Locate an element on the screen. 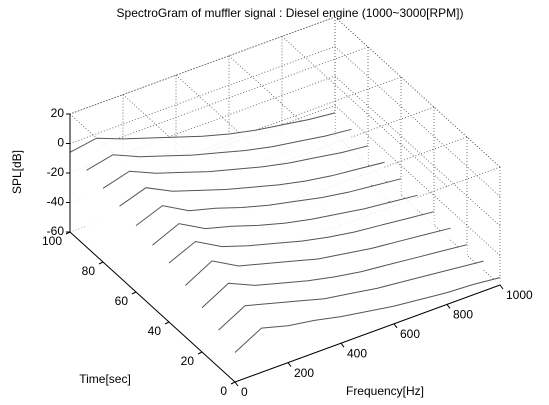  x-tick-label: 0 is located at coordinates (244, 392).